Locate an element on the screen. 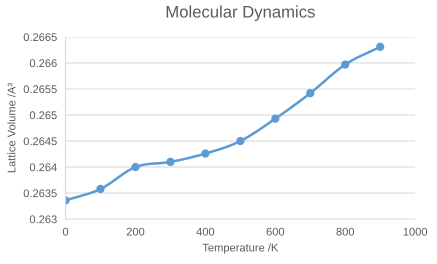 The image size is (437, 264). y-tick-label: 0.265 is located at coordinates (43, 115).